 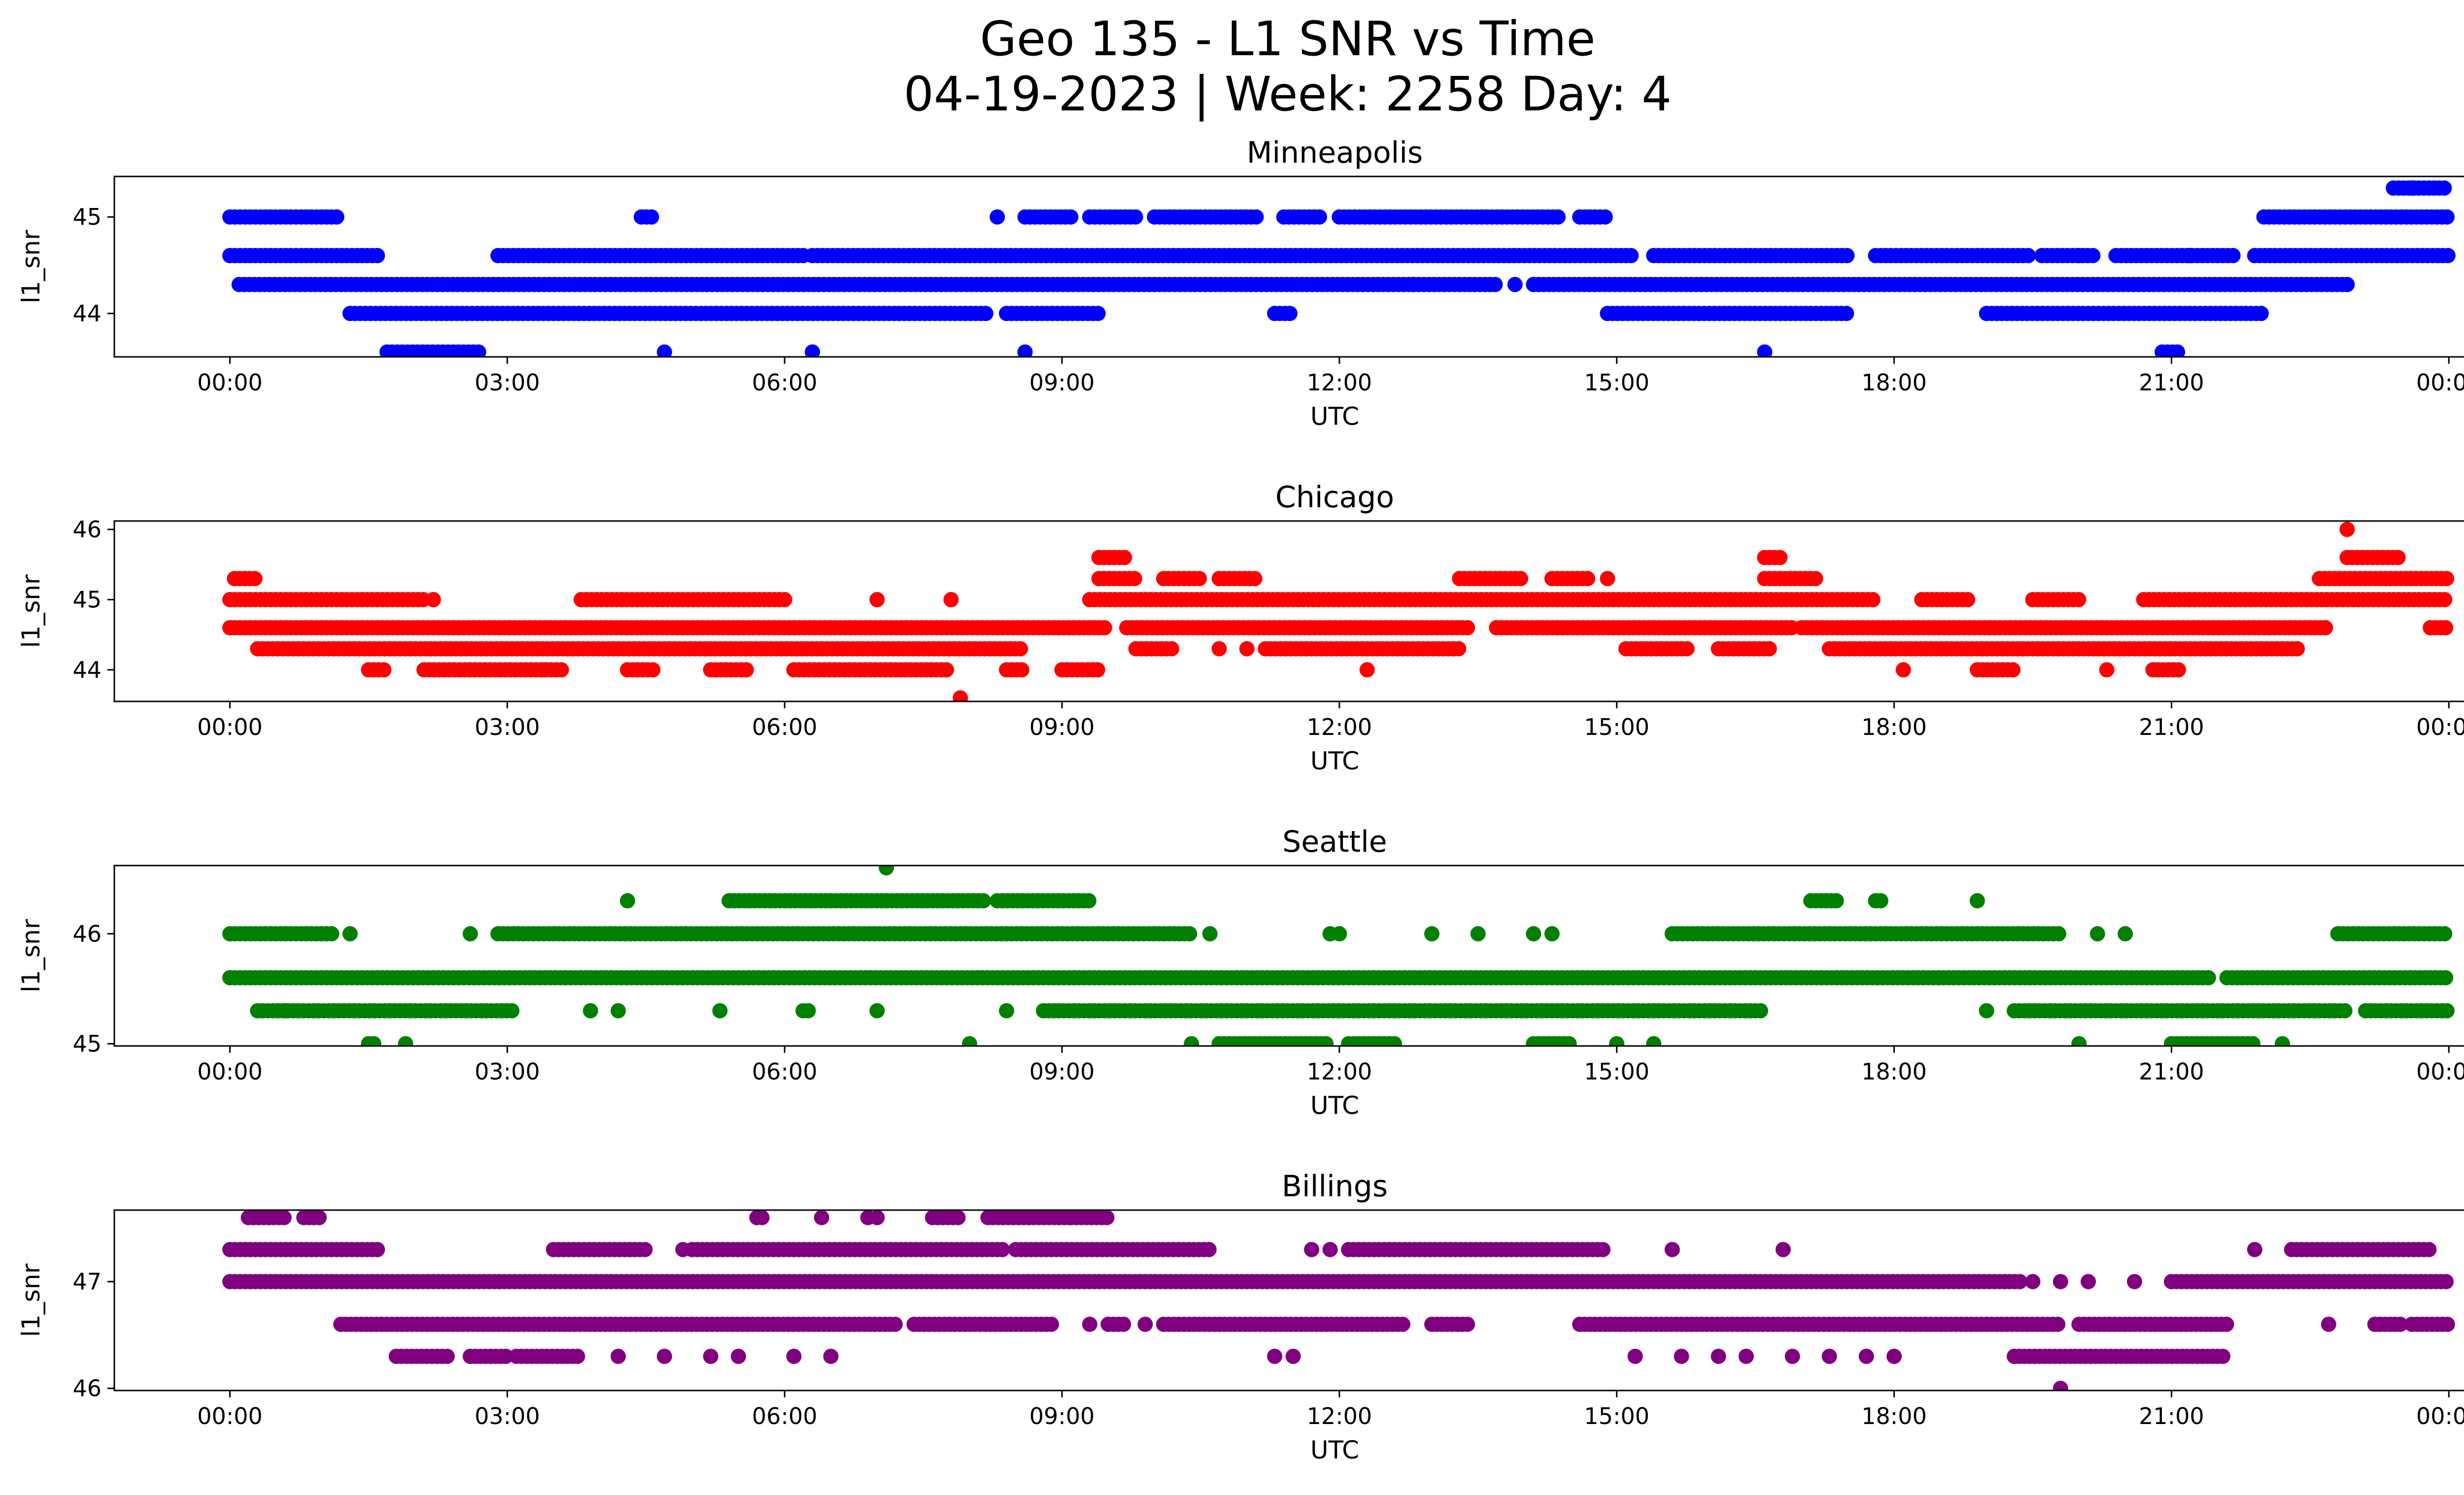 I want to click on y-tick-label: 46, so click(x=87, y=1388).